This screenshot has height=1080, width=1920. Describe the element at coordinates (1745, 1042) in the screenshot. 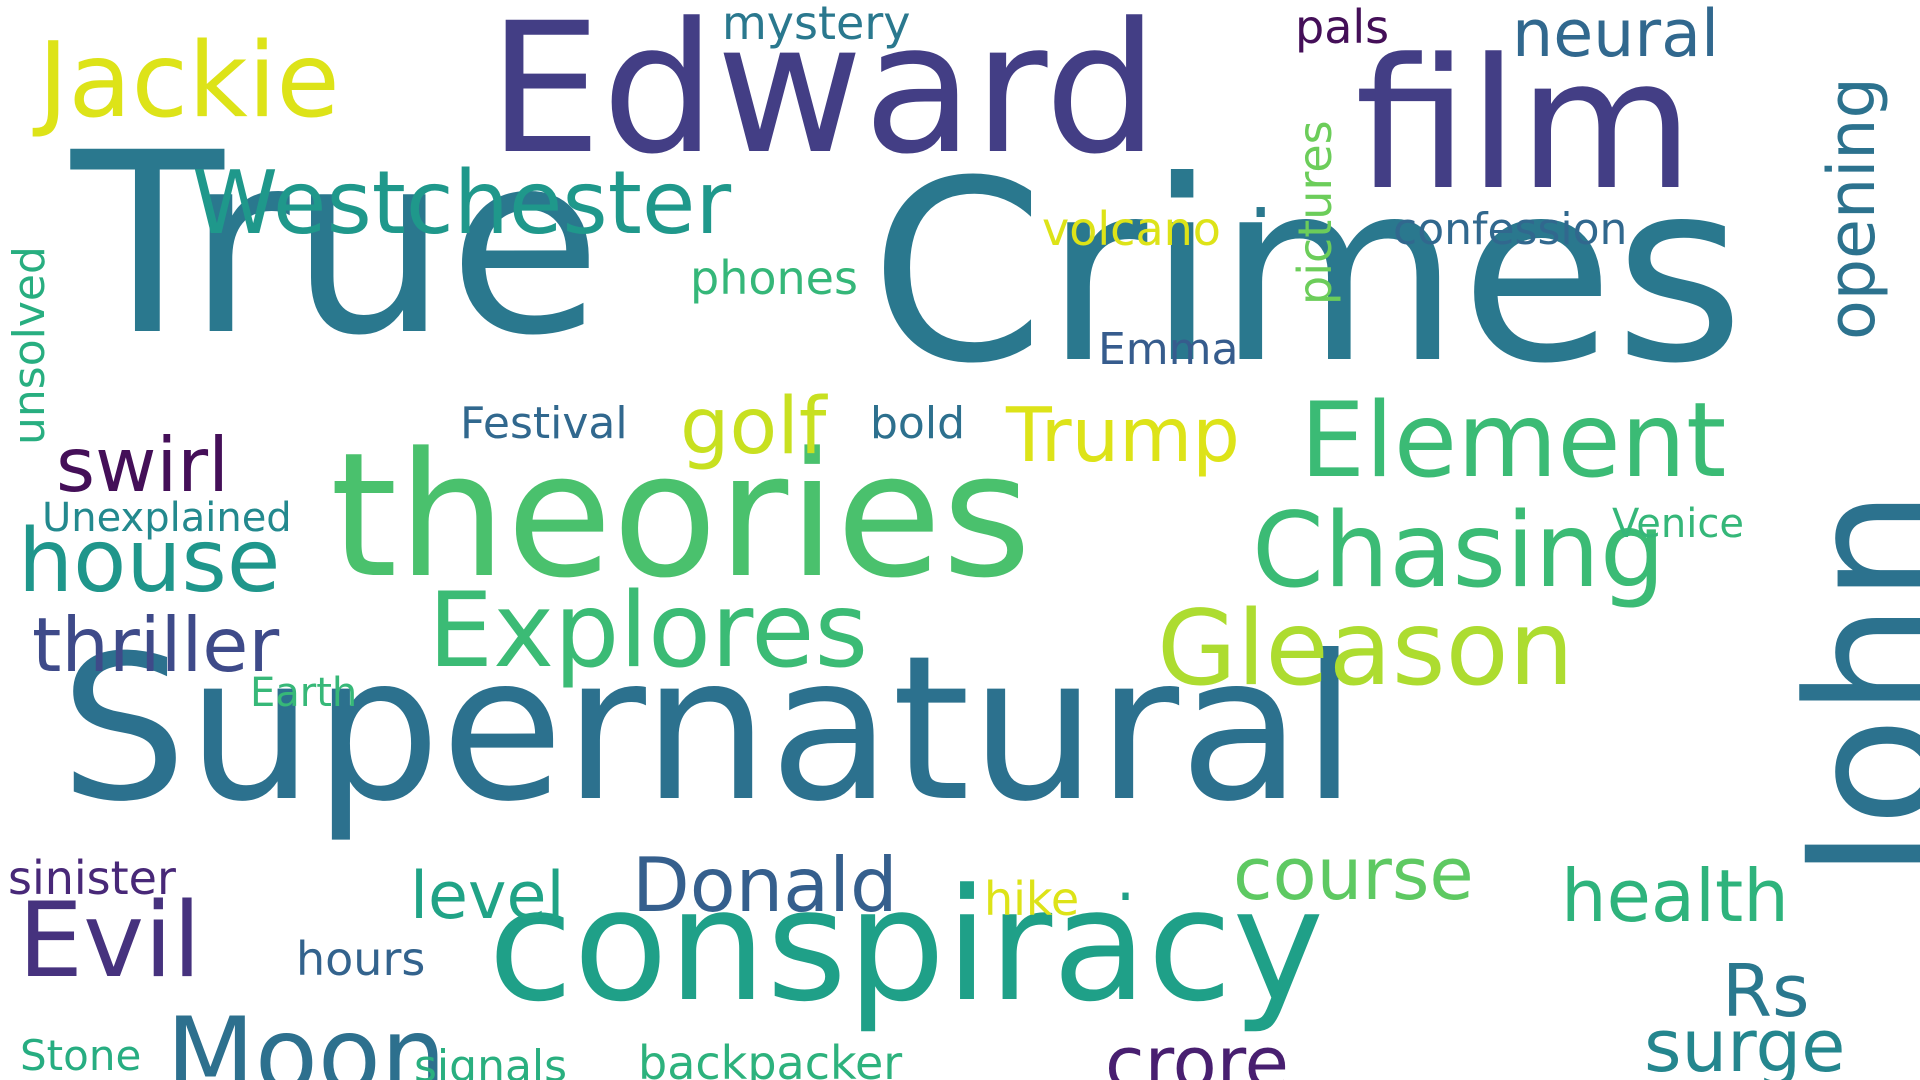

I see `word-surge: surge` at that location.